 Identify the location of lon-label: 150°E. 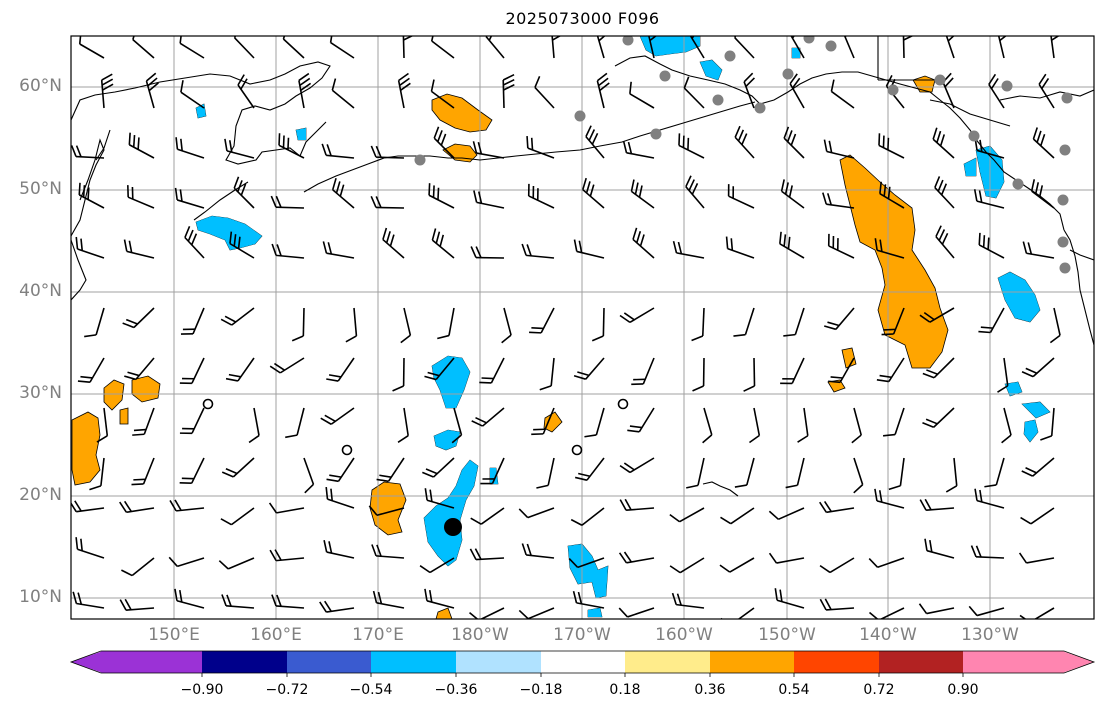
(174, 635).